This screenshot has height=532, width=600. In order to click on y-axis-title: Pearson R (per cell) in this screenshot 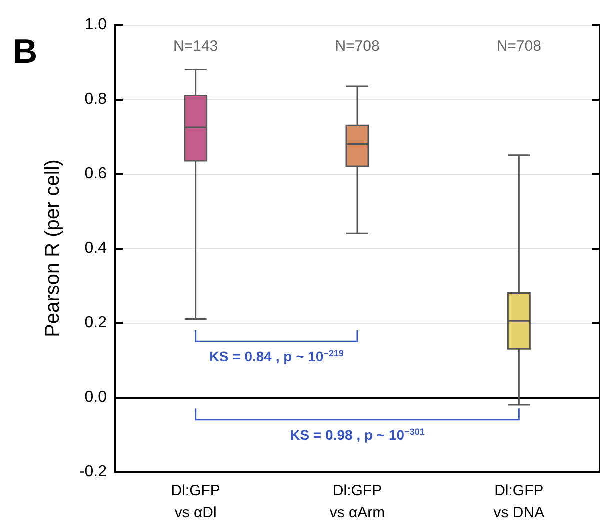, I will do `click(53, 249)`.